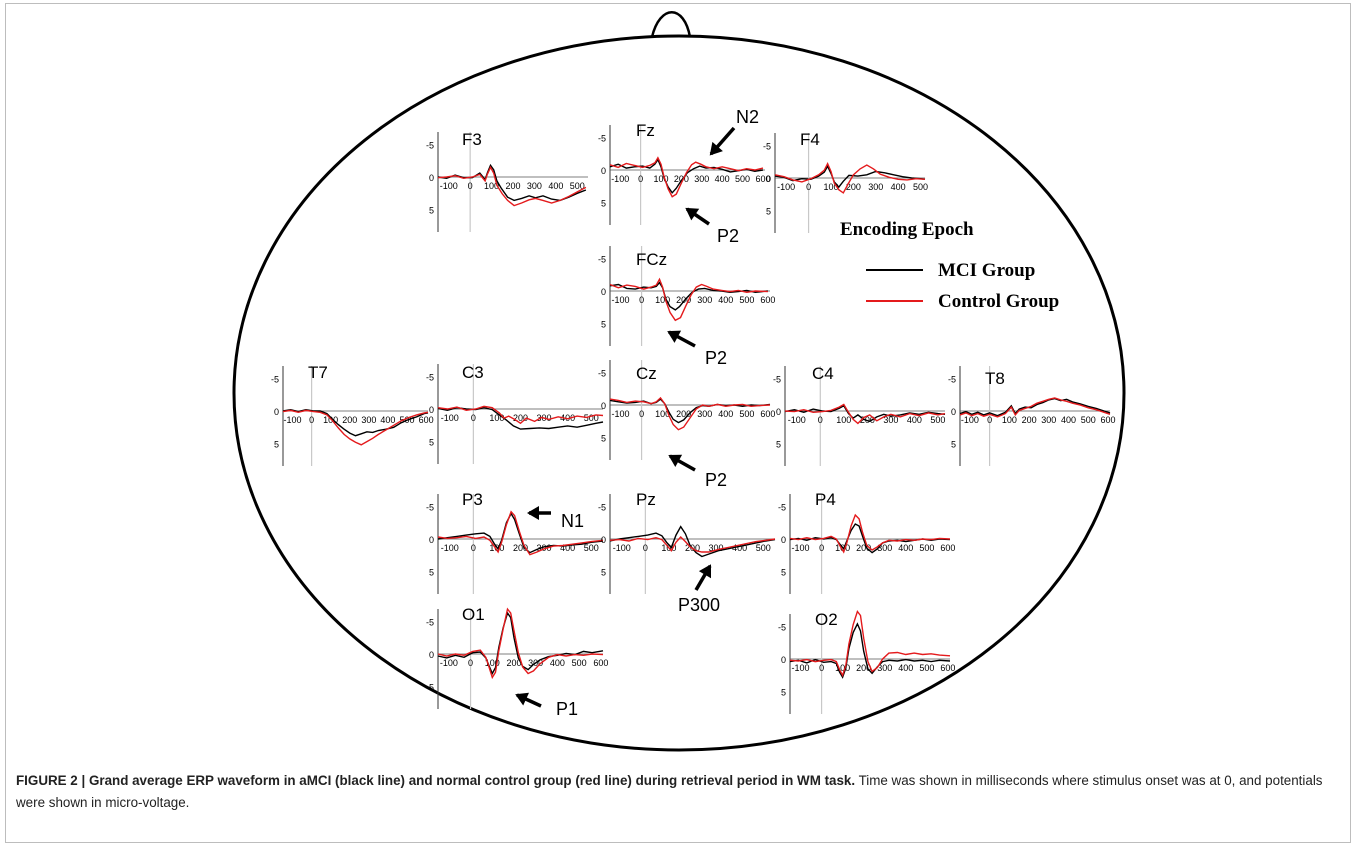 The image size is (1358, 847). What do you see at coordinates (318, 372) in the screenshot?
I see `electrode-label: T7` at bounding box center [318, 372].